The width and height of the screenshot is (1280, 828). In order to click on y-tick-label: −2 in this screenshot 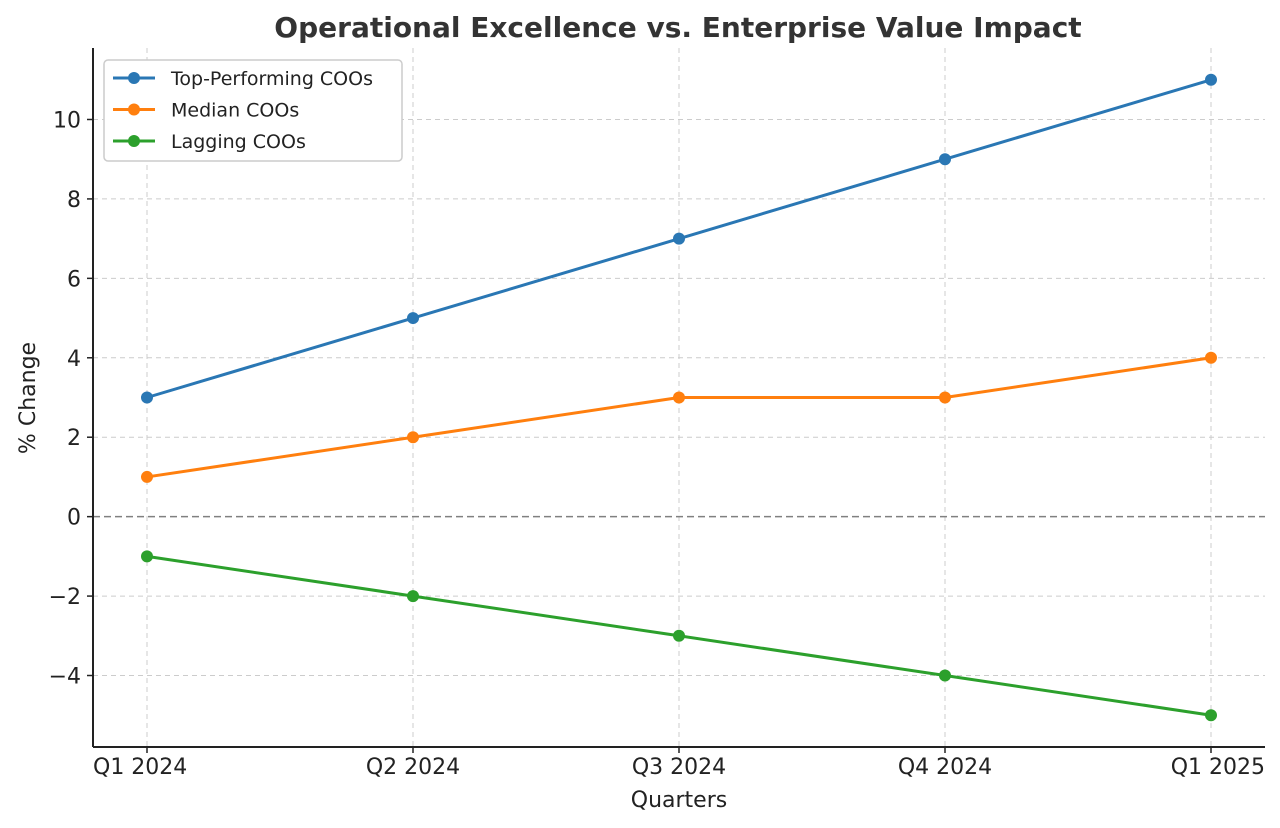, I will do `click(65, 597)`.